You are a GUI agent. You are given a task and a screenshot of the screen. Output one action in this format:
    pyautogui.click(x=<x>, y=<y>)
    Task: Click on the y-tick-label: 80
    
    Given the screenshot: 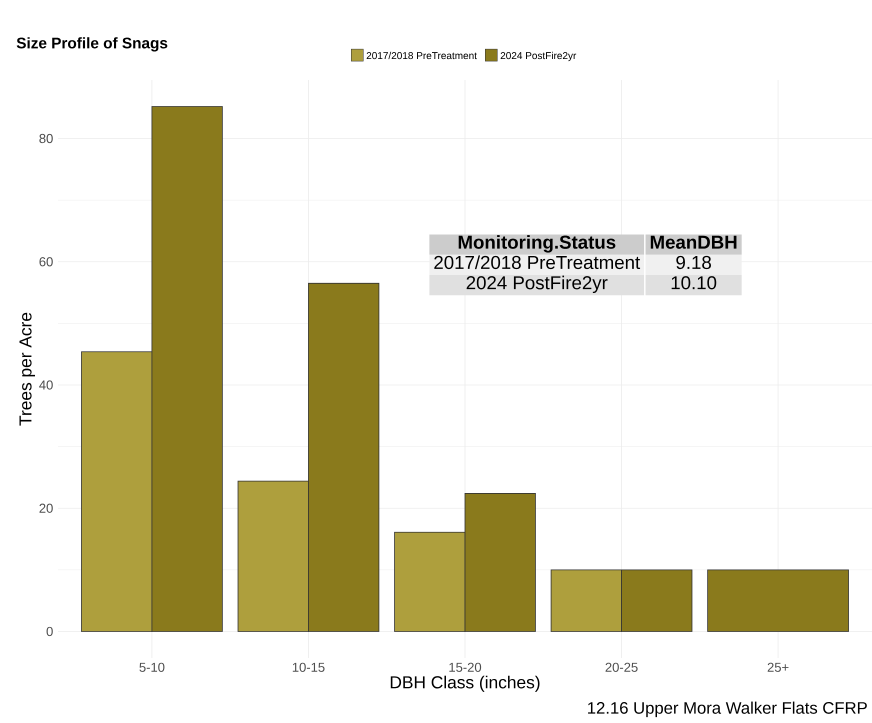 What is the action you would take?
    pyautogui.click(x=46, y=139)
    